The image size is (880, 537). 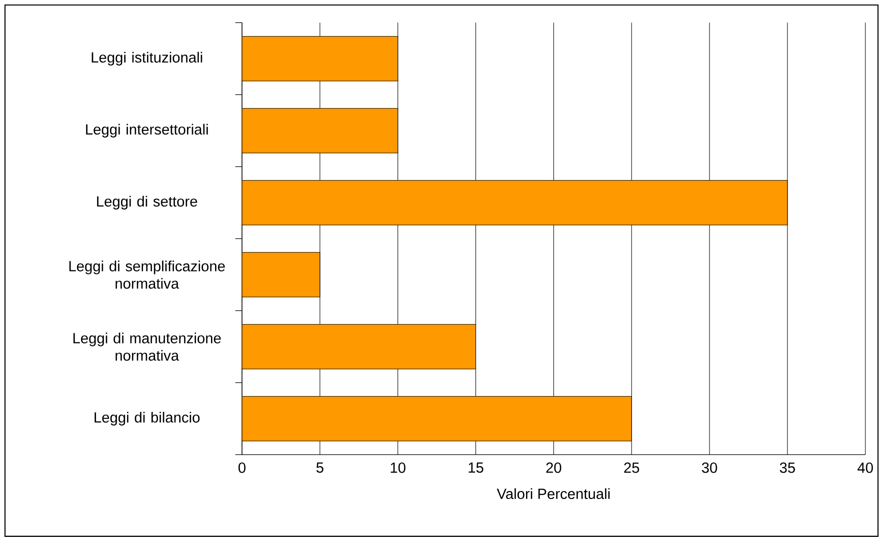 What do you see at coordinates (147, 131) in the screenshot?
I see `y-tick-label: Leggi intersettoriali` at bounding box center [147, 131].